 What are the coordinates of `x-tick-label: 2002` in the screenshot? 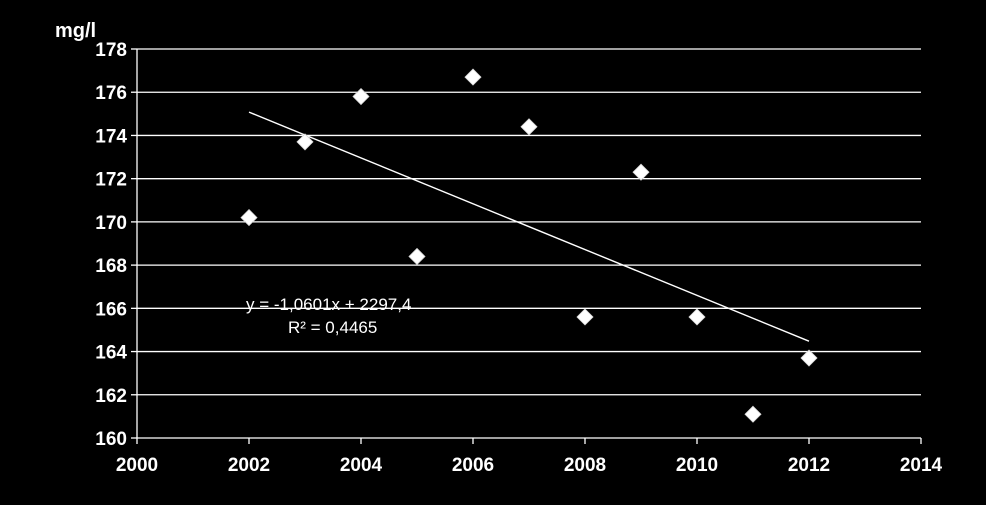 It's located at (249, 465).